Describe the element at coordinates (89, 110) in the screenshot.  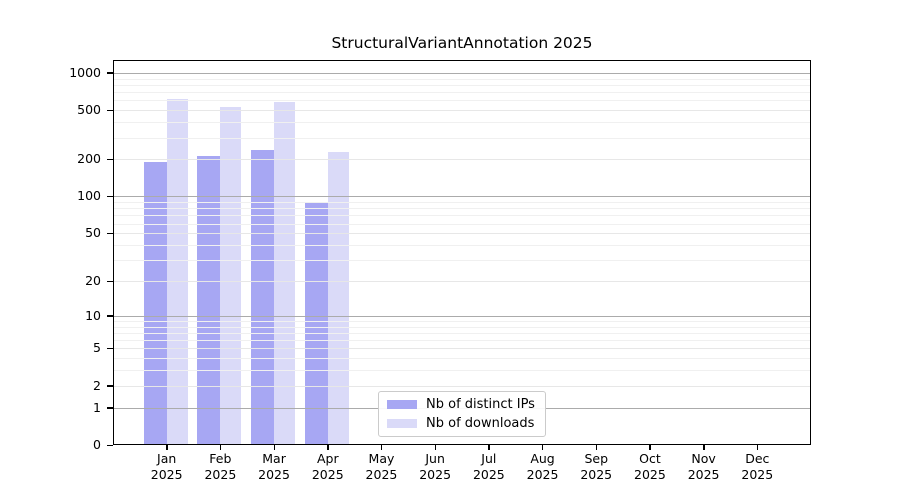
I see `y-axis-tick-label: 500` at that location.